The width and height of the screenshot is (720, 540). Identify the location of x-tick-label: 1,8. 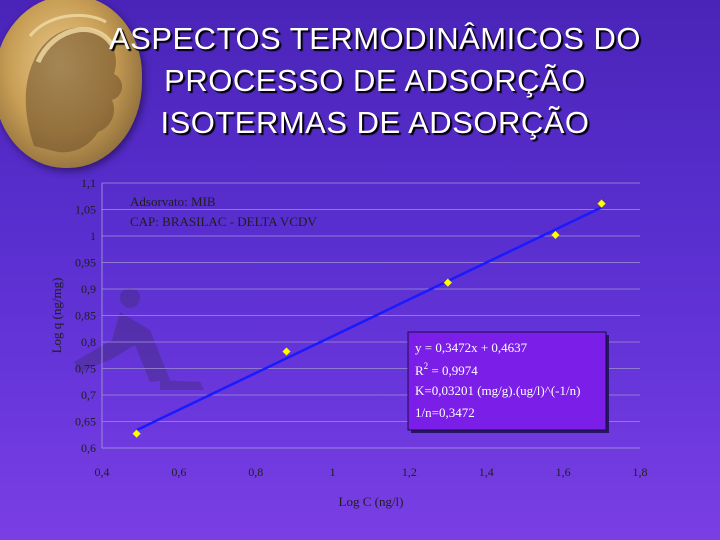
(640, 472).